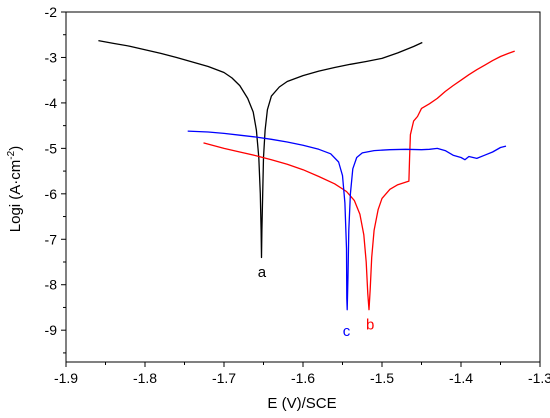 The height and width of the screenshot is (418, 550). I want to click on curve-labels: a bc, so click(316, 302).